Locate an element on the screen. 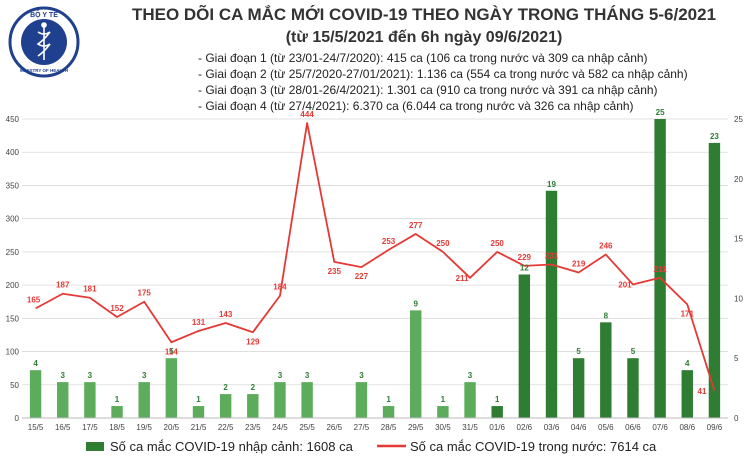 The width and height of the screenshot is (747, 457). left-tick-label: 150 is located at coordinates (13, 318).